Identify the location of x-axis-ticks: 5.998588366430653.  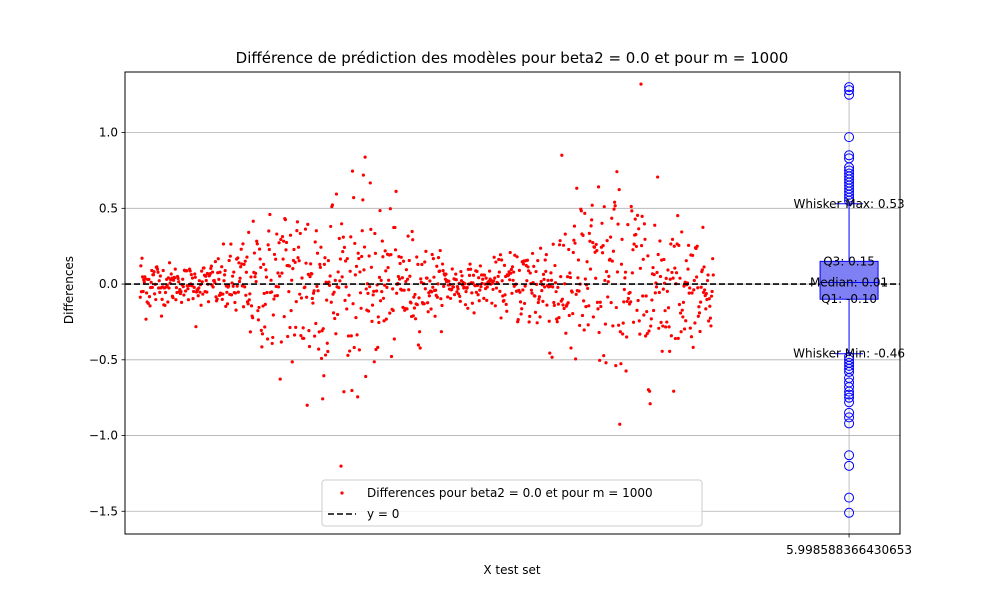
(849, 545).